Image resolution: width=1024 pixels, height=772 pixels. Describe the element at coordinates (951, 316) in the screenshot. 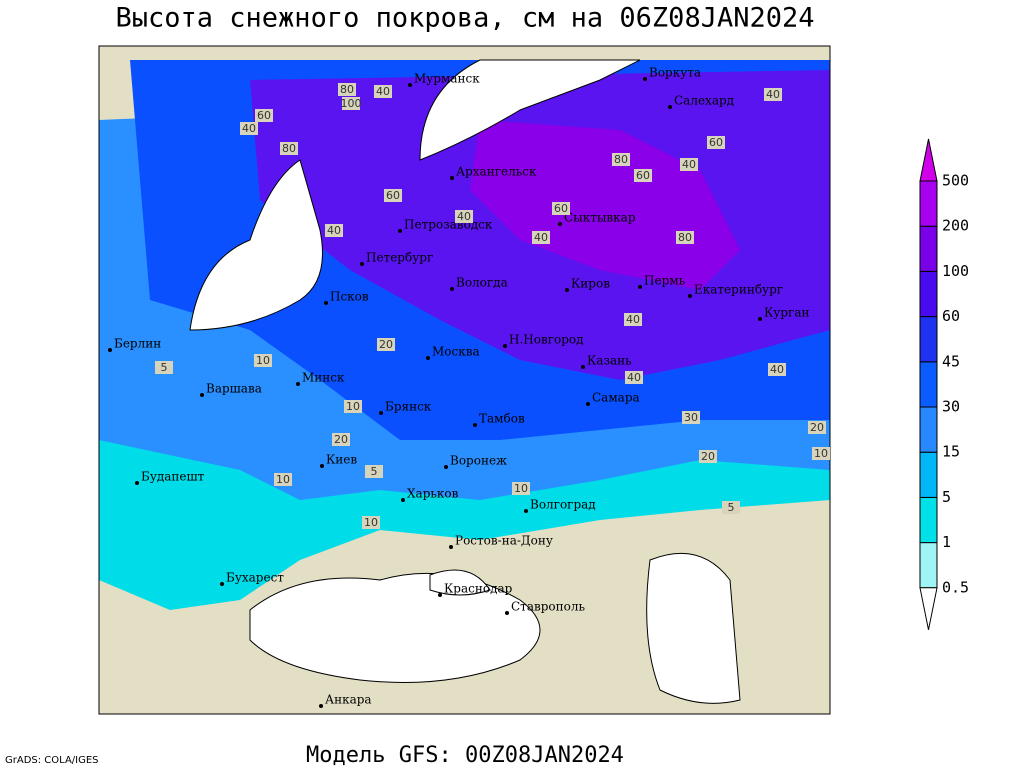

I see `legend-label: 60` at that location.